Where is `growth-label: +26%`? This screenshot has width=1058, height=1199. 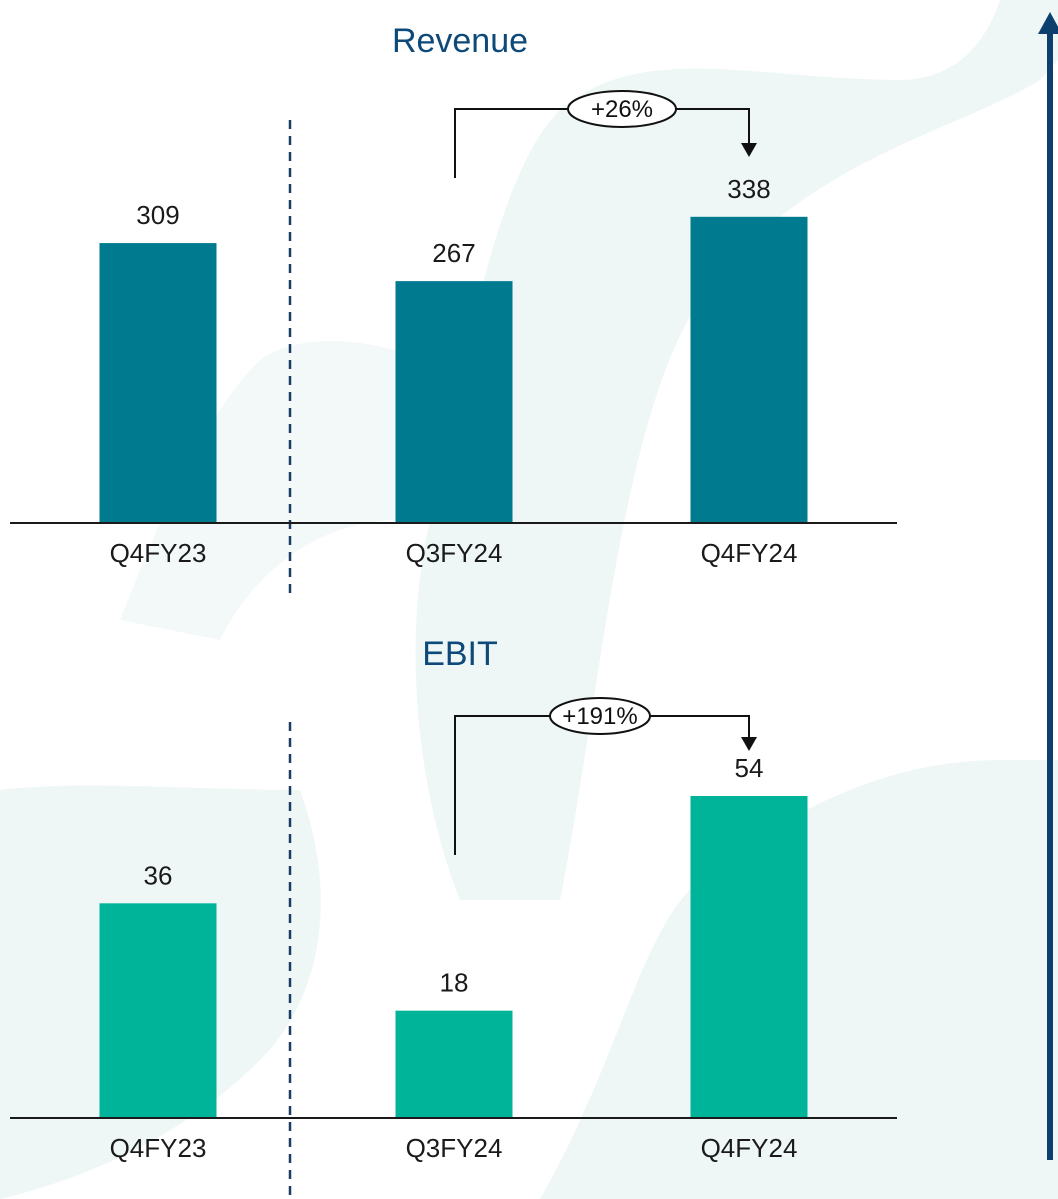
growth-label: +26% is located at coordinates (622, 109).